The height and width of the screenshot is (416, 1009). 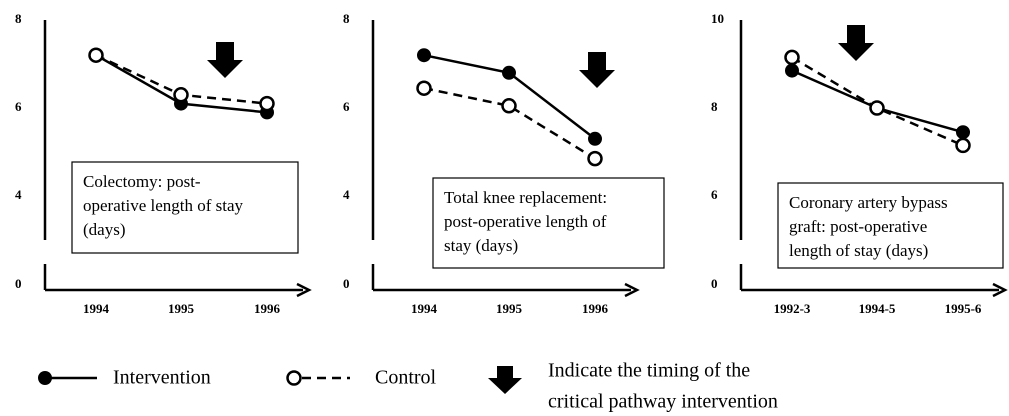 What do you see at coordinates (858, 226) in the screenshot?
I see `annotation-text: graft: post-operative` at bounding box center [858, 226].